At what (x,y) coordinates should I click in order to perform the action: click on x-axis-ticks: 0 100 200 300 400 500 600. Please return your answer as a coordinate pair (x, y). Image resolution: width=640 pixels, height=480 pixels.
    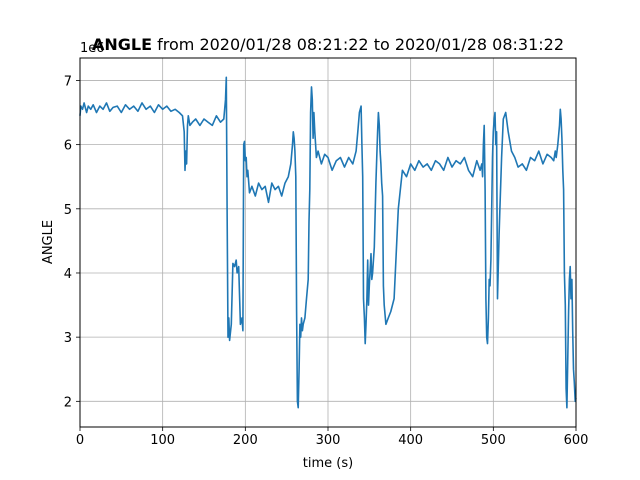
    Looking at the image, I should click on (332, 437).